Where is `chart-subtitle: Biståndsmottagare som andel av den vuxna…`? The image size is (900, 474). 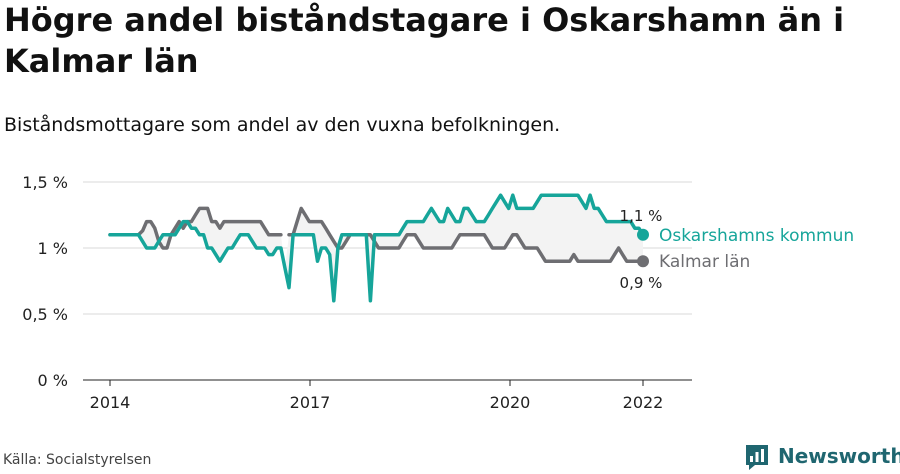 chart-subtitle: Biståndsmottagare som andel av den vuxna… is located at coordinates (282, 125).